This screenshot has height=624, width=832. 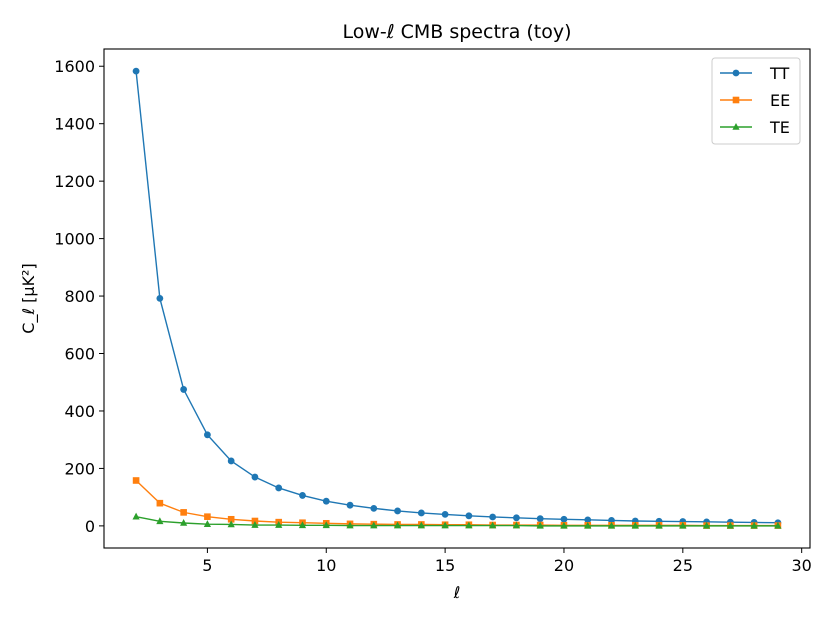 I want to click on x-tick-label: 30, so click(x=802, y=565).